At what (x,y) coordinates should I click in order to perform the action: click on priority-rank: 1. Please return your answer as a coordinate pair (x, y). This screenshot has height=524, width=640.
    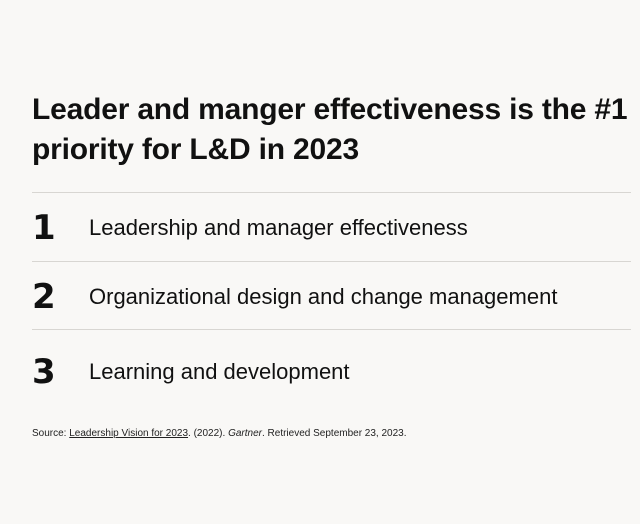
    Looking at the image, I should click on (44, 228).